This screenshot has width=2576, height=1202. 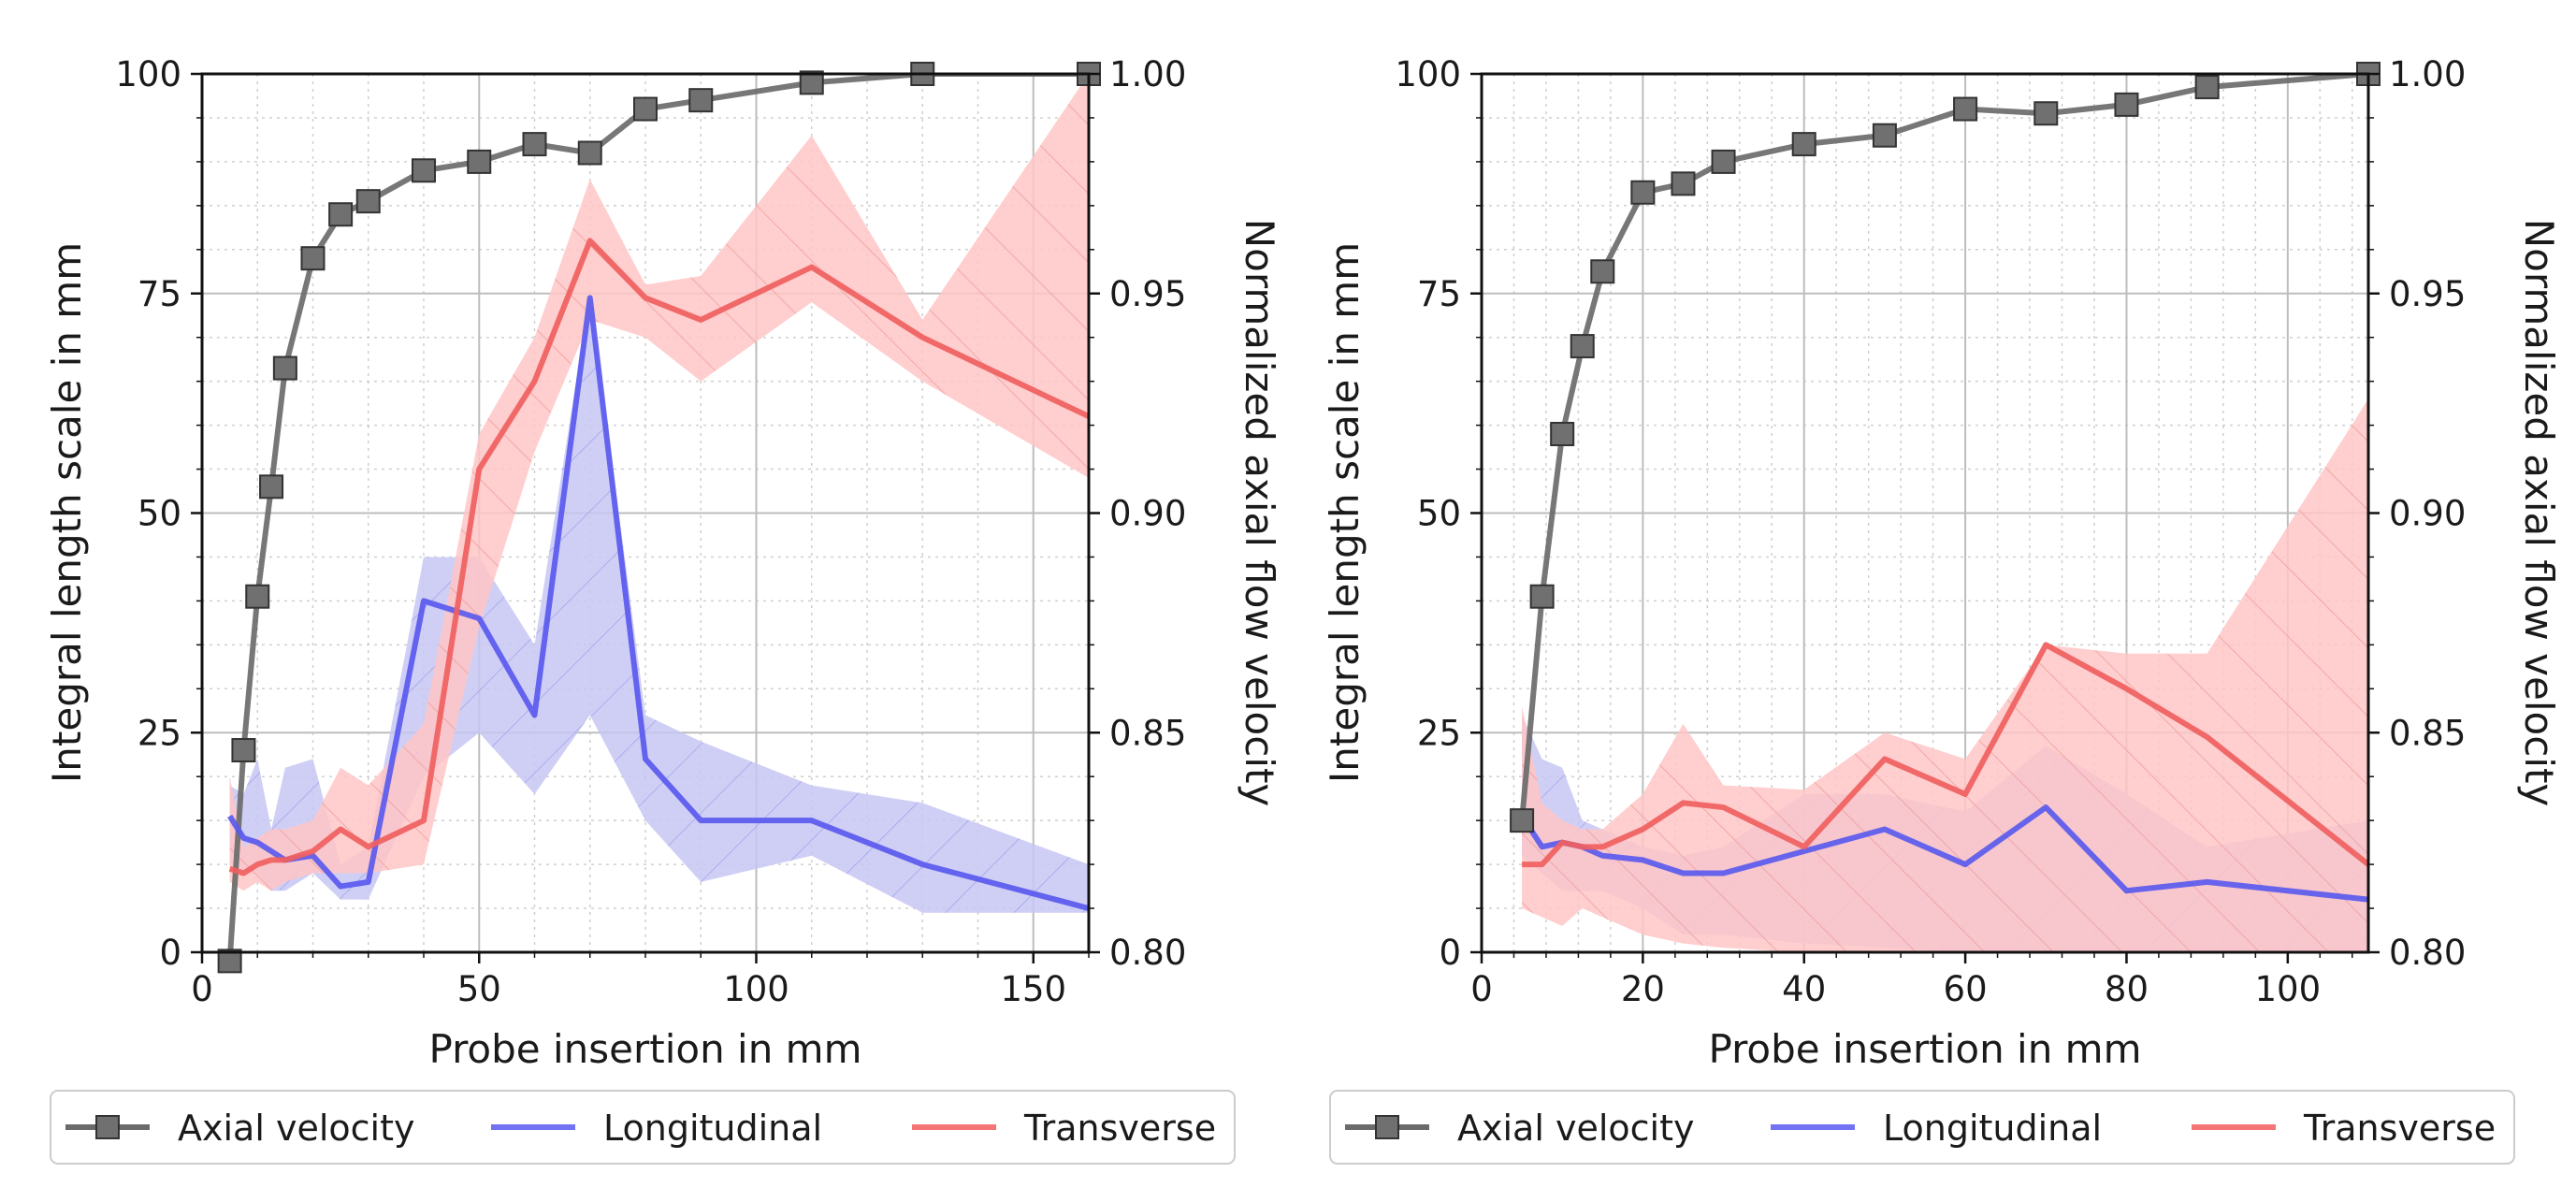 I want to click on legend-marker-axial-right, so click(x=1387, y=1127).